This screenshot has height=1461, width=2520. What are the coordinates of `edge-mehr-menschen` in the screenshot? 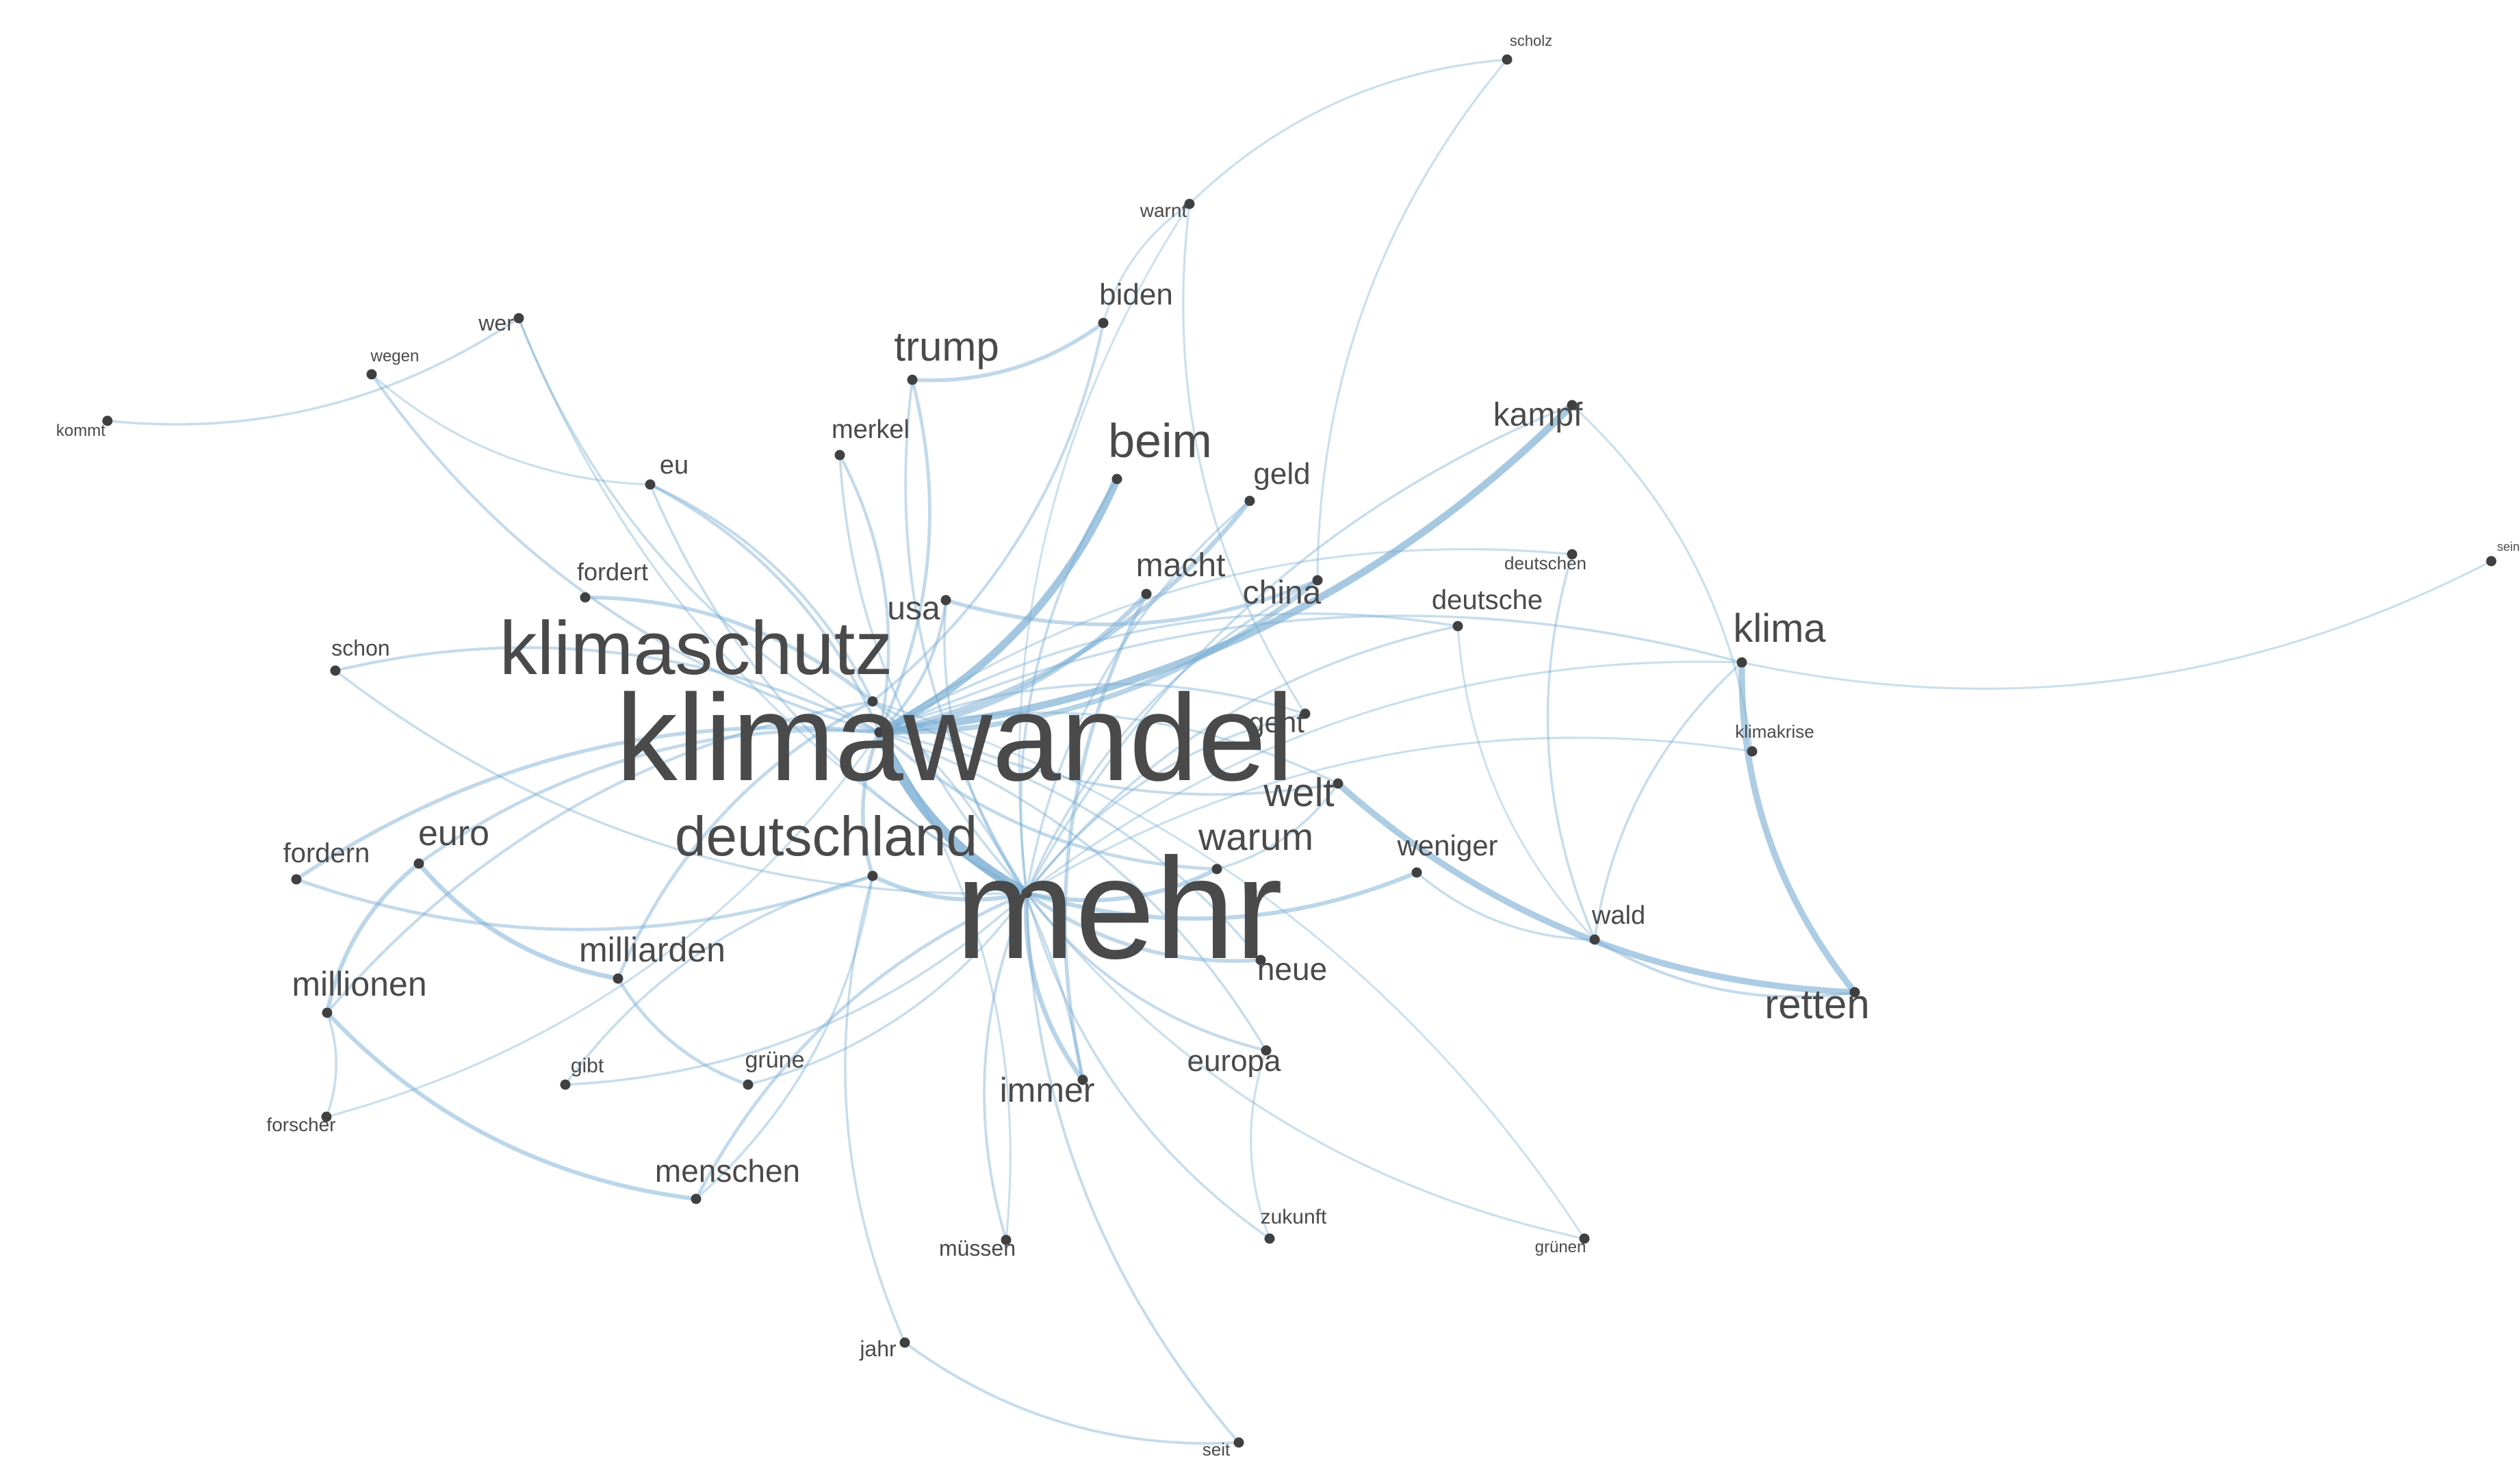 It's located at (861, 1046).